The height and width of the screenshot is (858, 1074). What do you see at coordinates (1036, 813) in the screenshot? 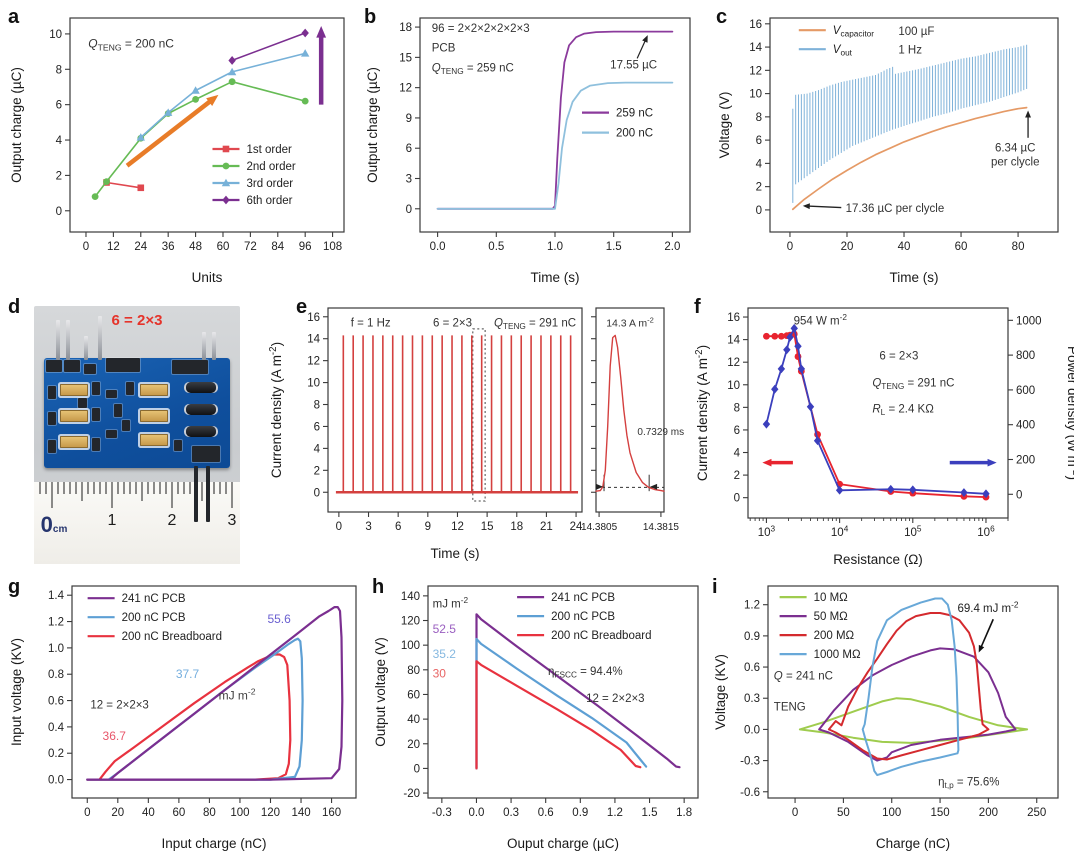
I see `svg-text: 250` at bounding box center [1036, 813].